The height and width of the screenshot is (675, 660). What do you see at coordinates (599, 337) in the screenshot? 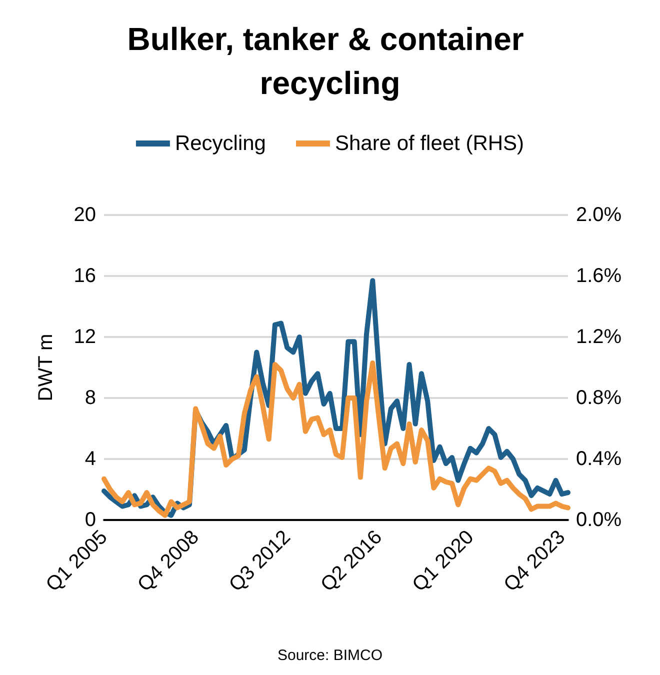
I see `y2-tick-label: 1.2%` at bounding box center [599, 337].